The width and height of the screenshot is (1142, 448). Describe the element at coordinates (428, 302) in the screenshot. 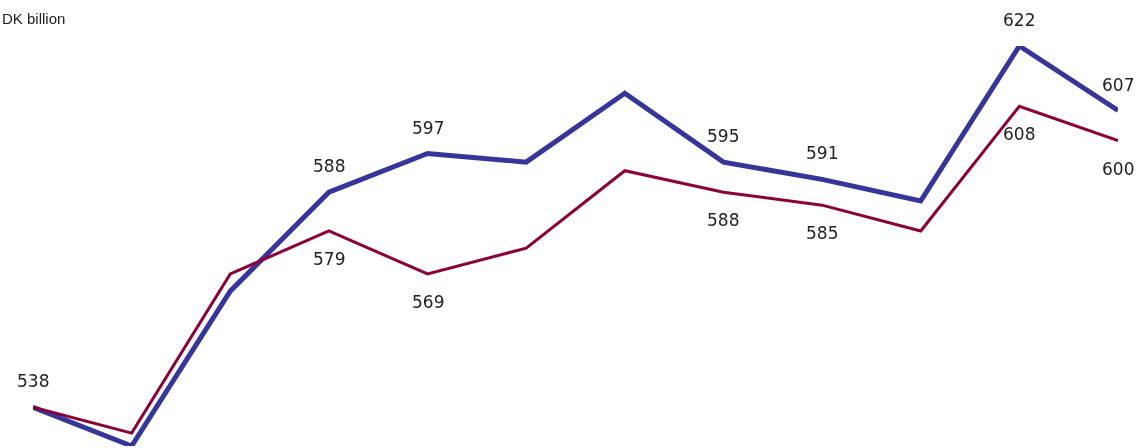

I see `data-label: 569` at that location.